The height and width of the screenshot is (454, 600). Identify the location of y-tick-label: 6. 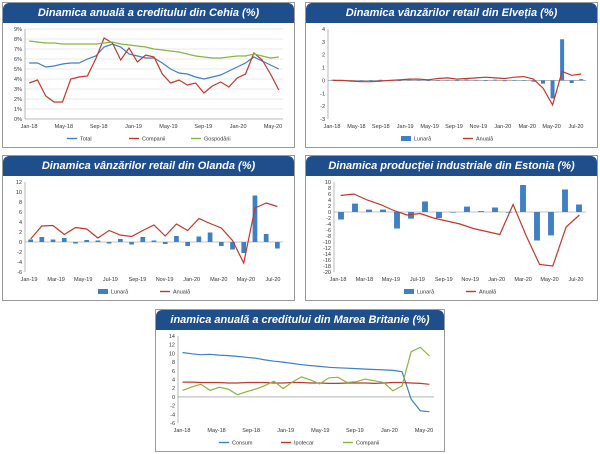
(173, 372).